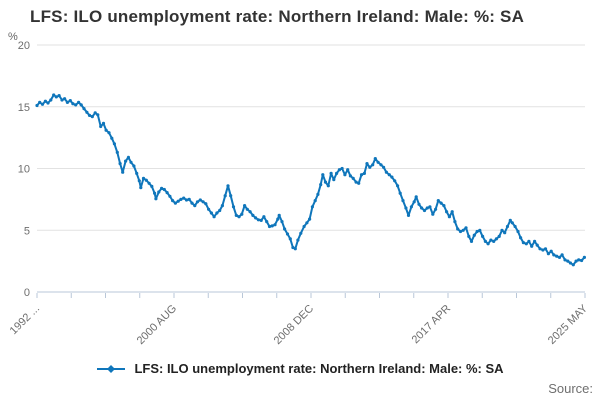 This screenshot has height=400, width=600. I want to click on legend-swatch-marker, so click(111, 368).